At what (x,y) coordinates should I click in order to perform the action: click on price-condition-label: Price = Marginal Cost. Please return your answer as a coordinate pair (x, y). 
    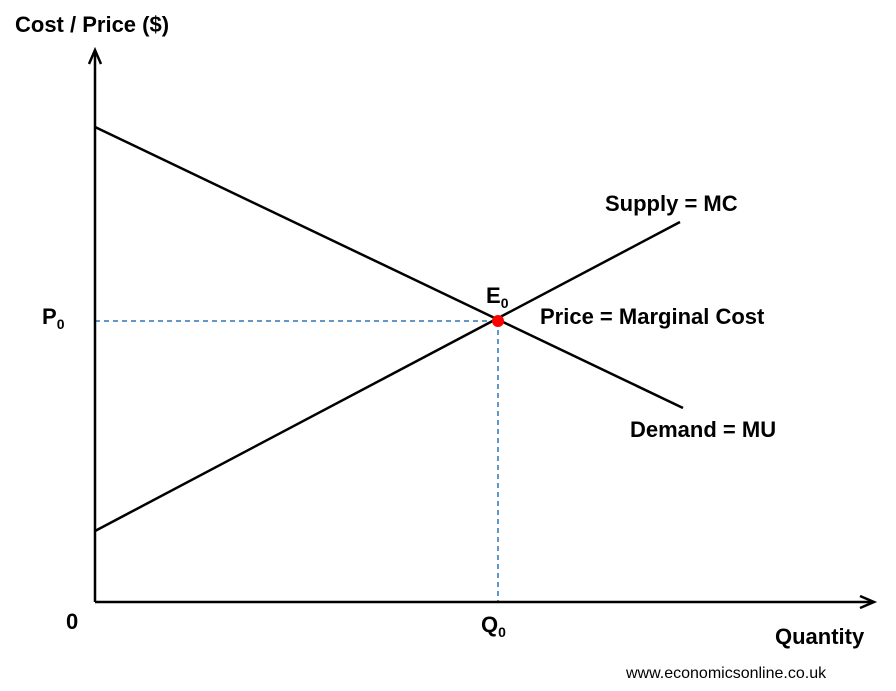
    Looking at the image, I should click on (652, 316).